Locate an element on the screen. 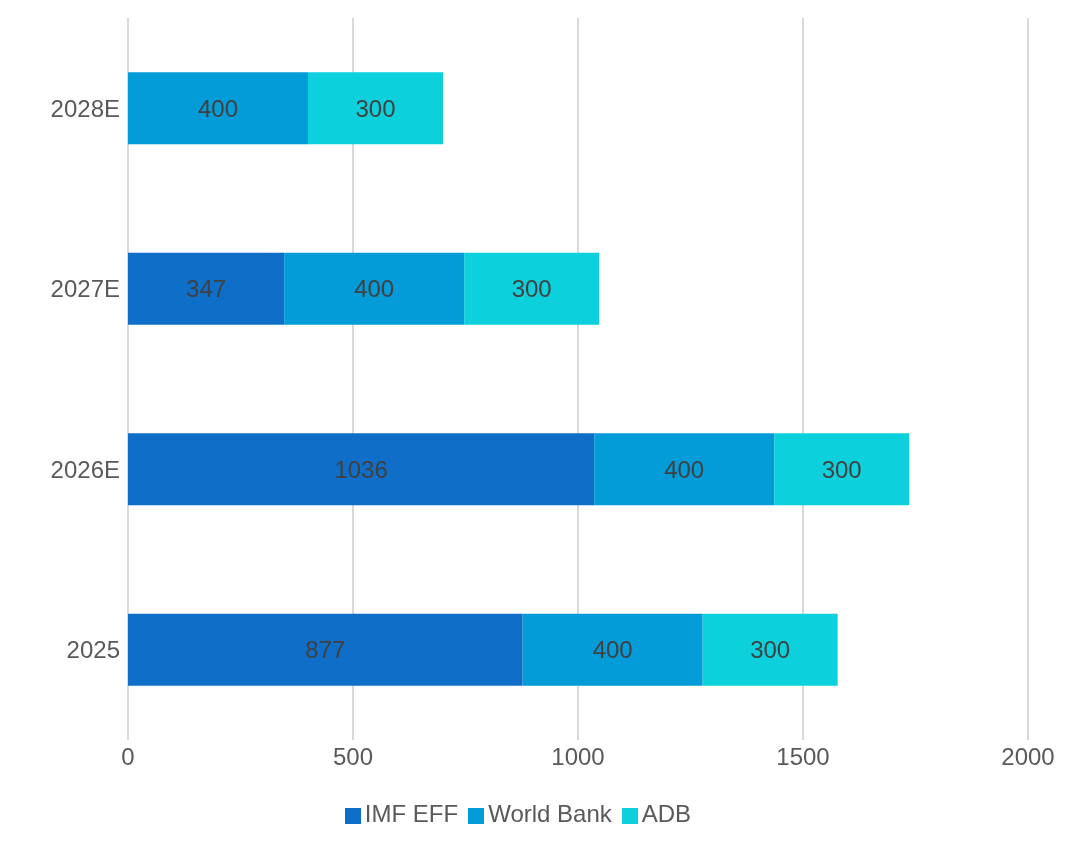  x-tick-label: 2000 is located at coordinates (1028, 757).